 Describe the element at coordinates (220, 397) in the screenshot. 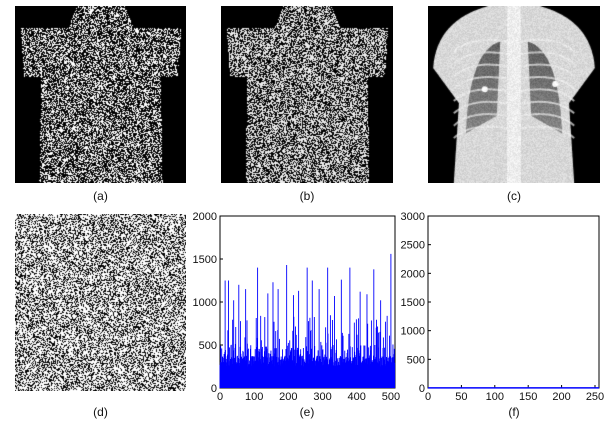

I see `x-tick-label-e-0: 0` at that location.